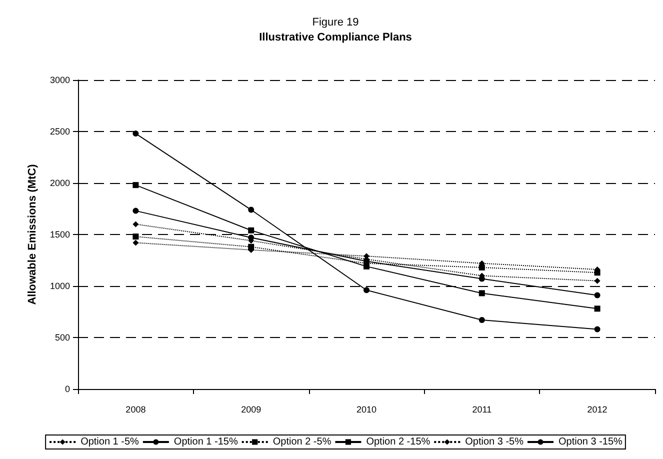  I want to click on y-tick-label: 3000, so click(60, 80).